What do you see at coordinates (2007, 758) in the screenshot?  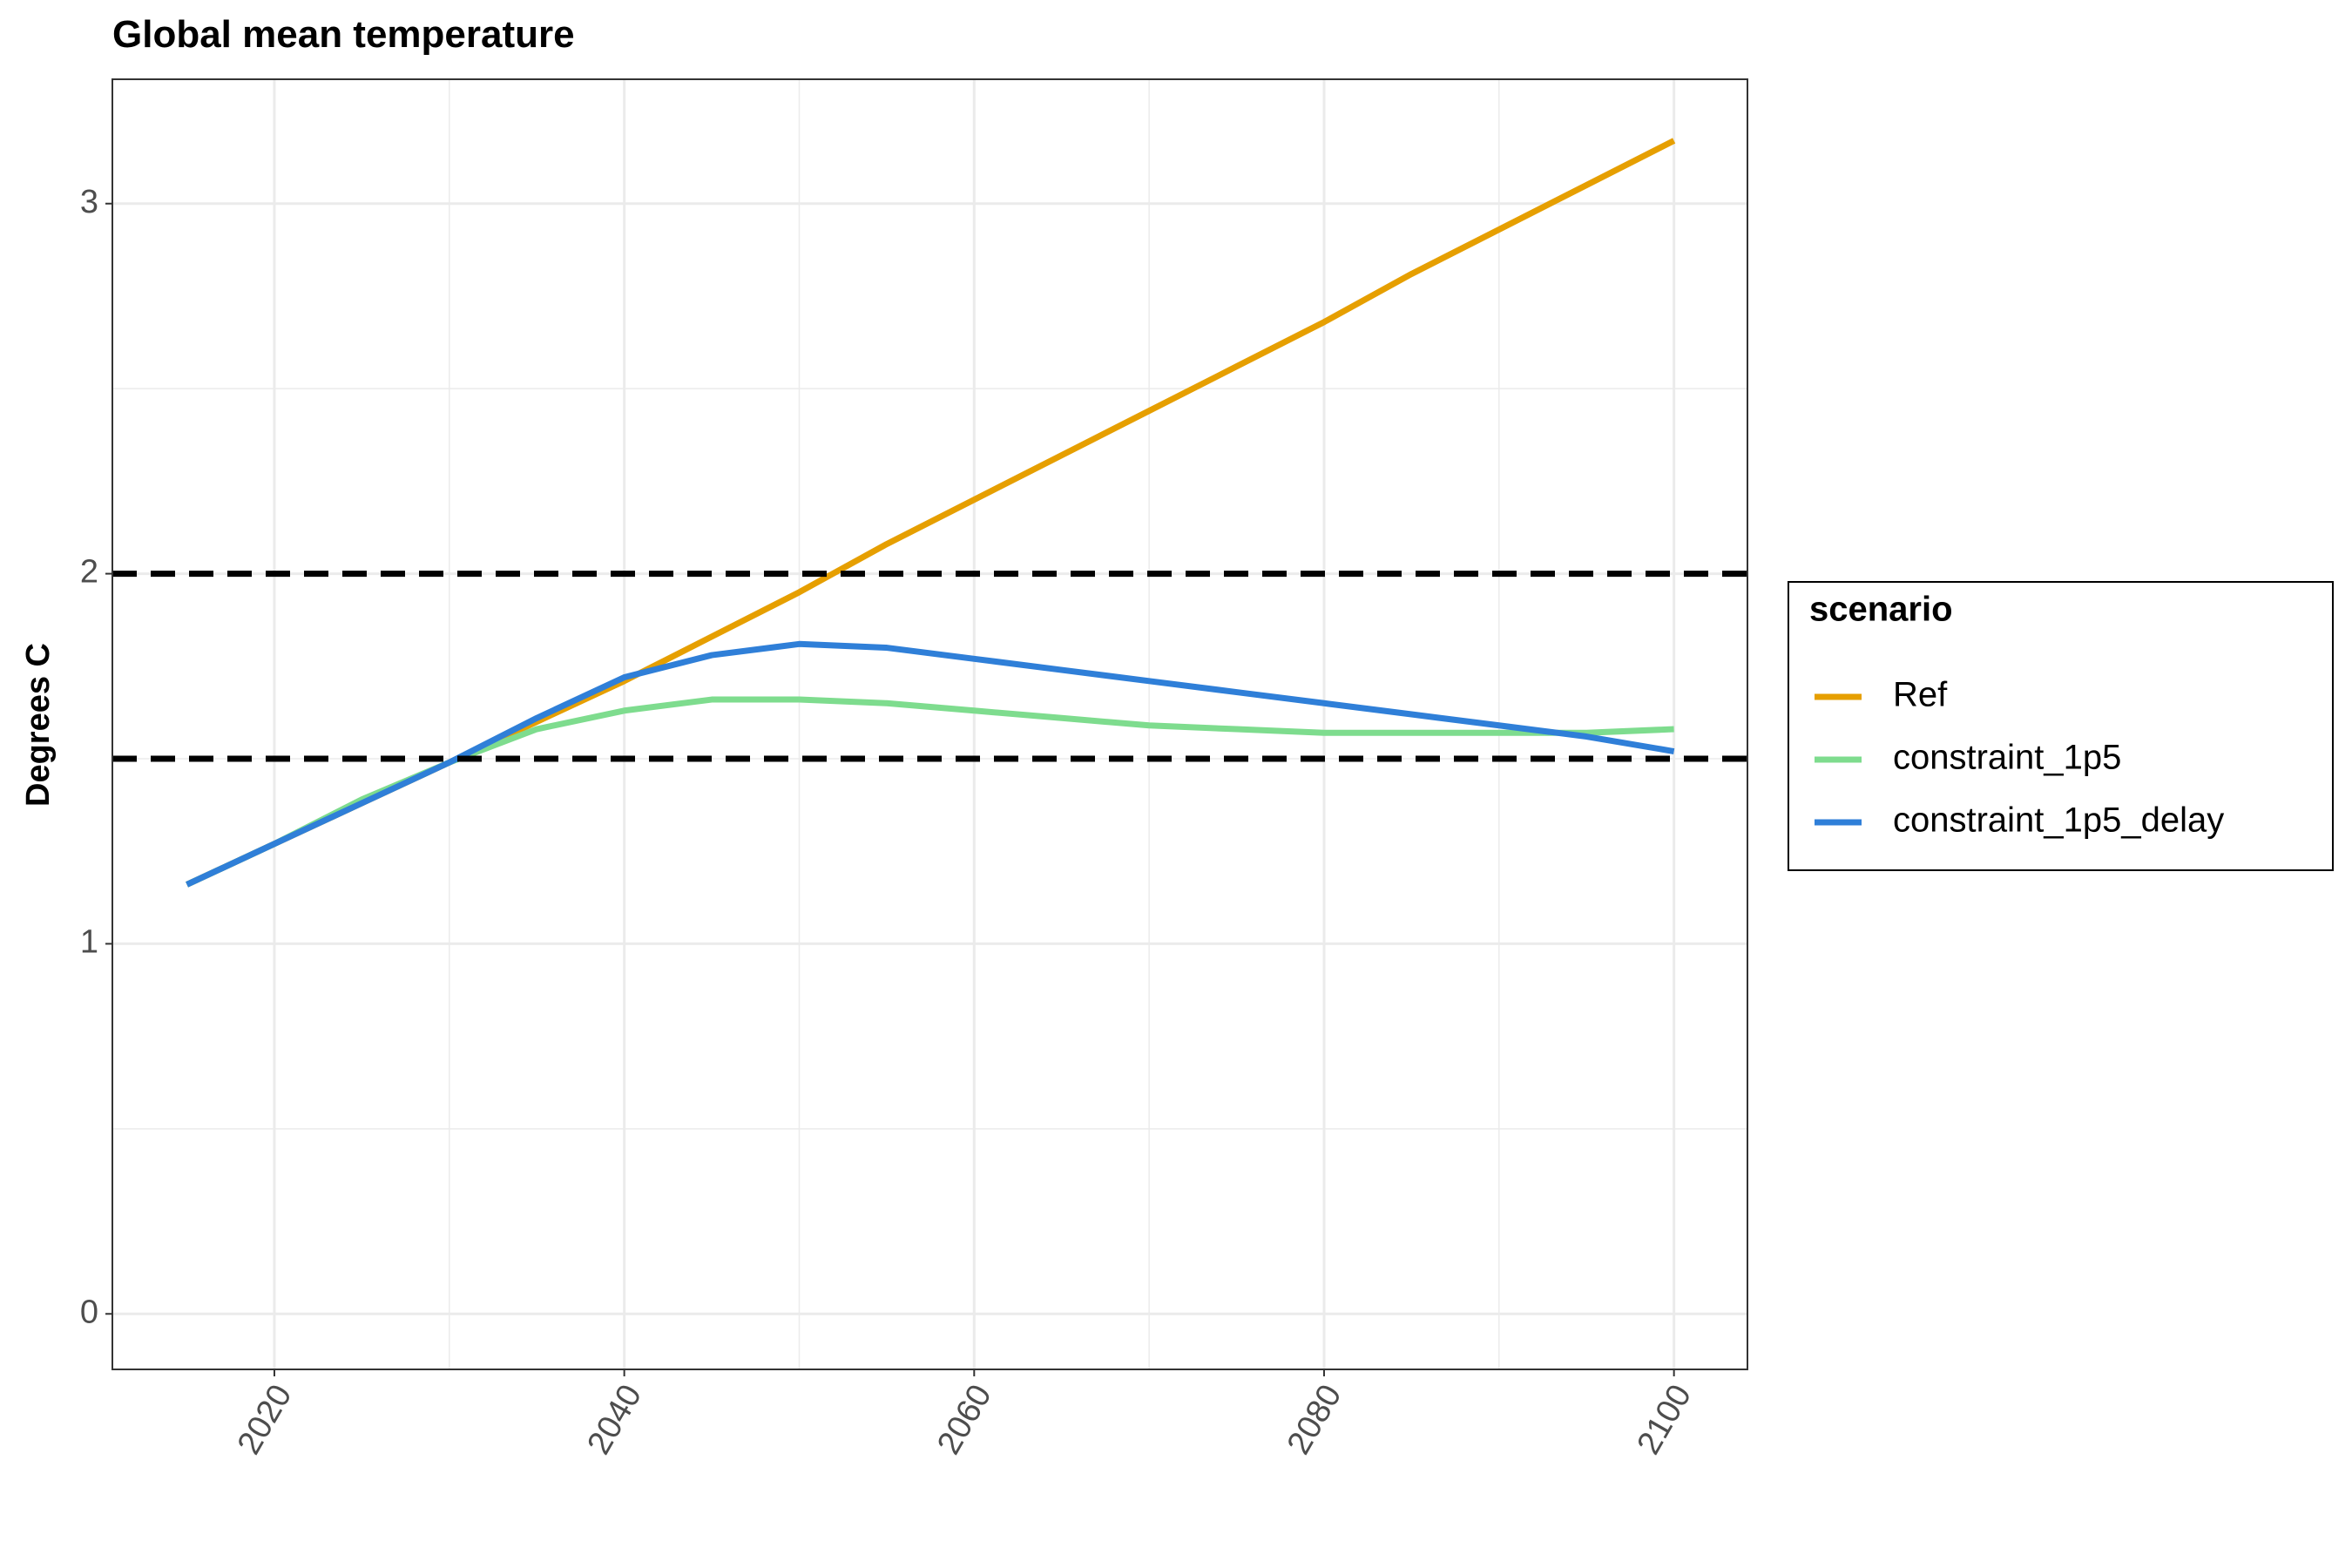 I see `legend-label: constraint_1p5` at bounding box center [2007, 758].